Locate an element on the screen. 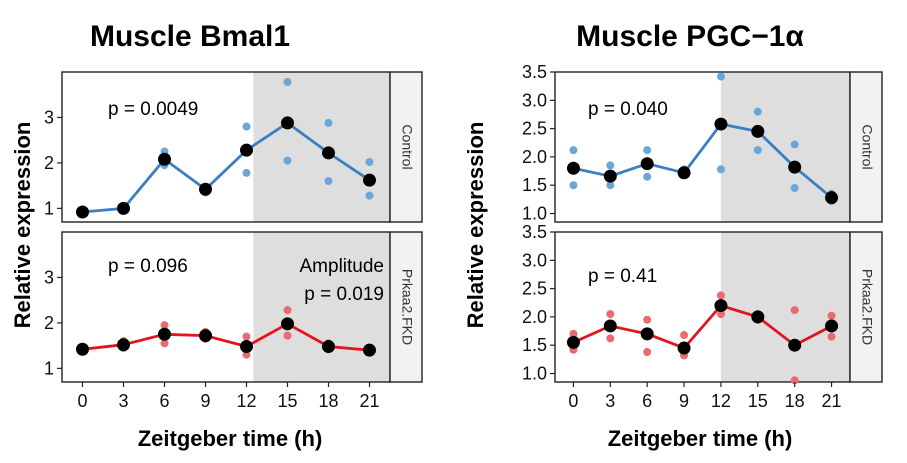  panel-control: Control 1.0 1.5 2.0 2.5 3.0 3.5 p = 0.040 is located at coordinates (702, 143).